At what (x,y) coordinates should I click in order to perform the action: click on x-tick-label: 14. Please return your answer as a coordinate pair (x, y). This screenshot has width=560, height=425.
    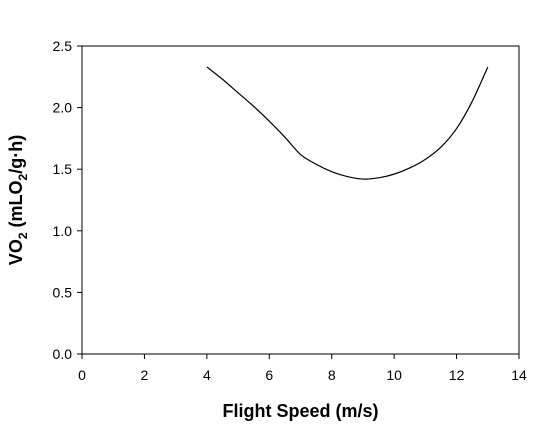
    Looking at the image, I should click on (519, 375).